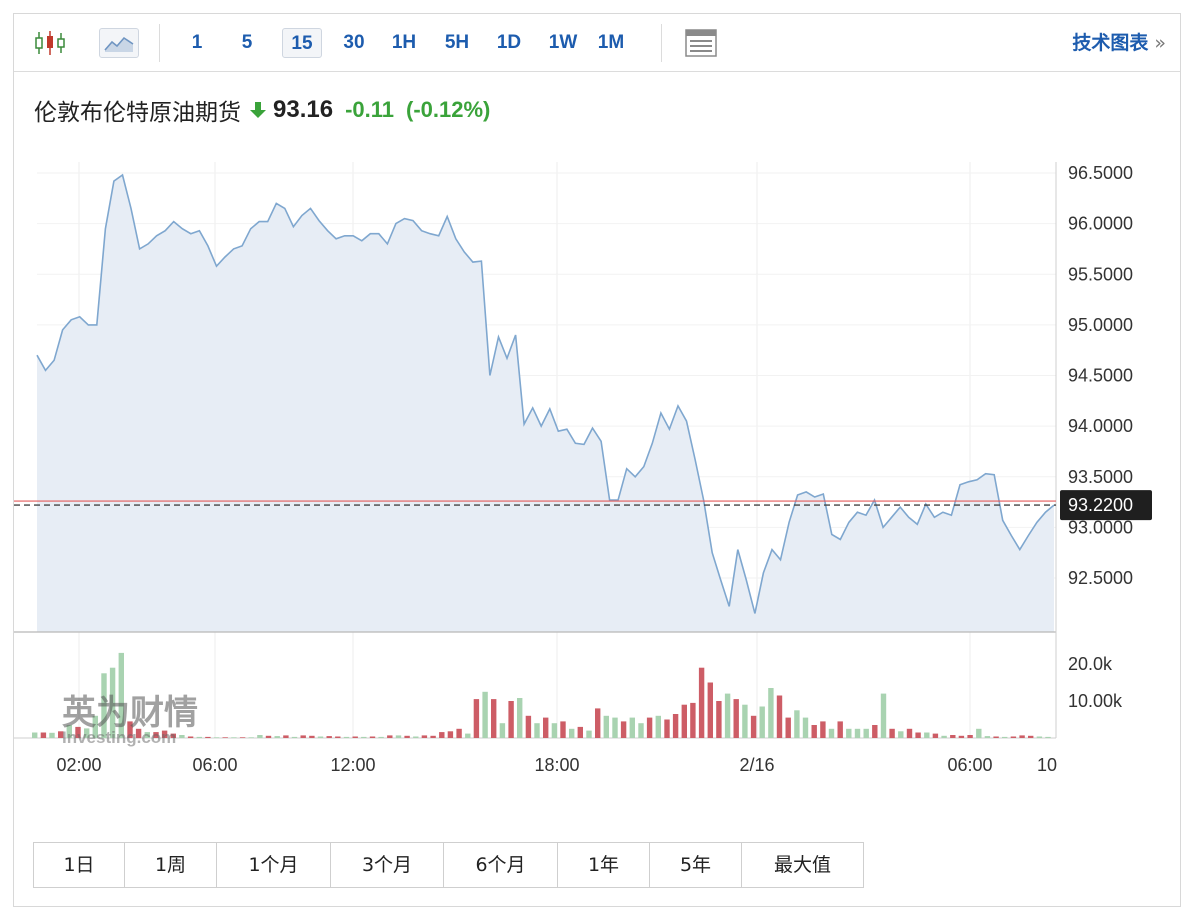 The height and width of the screenshot is (915, 1194). I want to click on range-button: 1日, so click(79, 865).